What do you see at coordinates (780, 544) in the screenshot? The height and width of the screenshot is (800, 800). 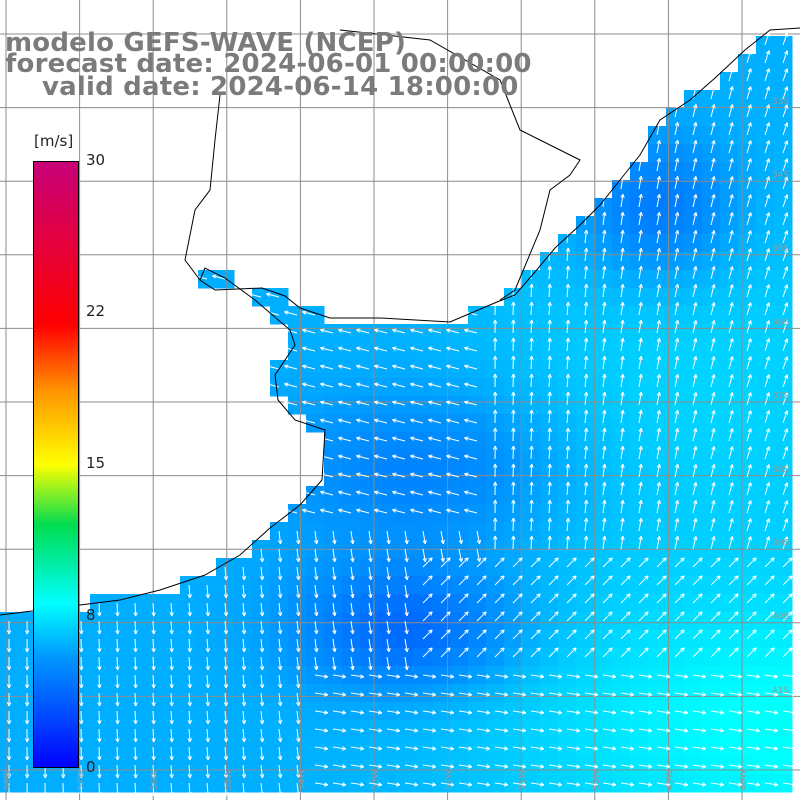 I see `lat-tick-label: 39S` at bounding box center [780, 544].